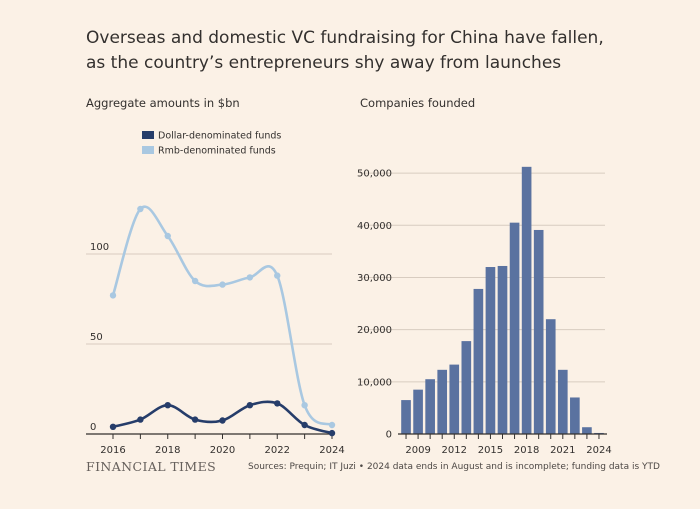  What do you see at coordinates (587, 430) in the screenshot?
I see `bar-2023` at bounding box center [587, 430].